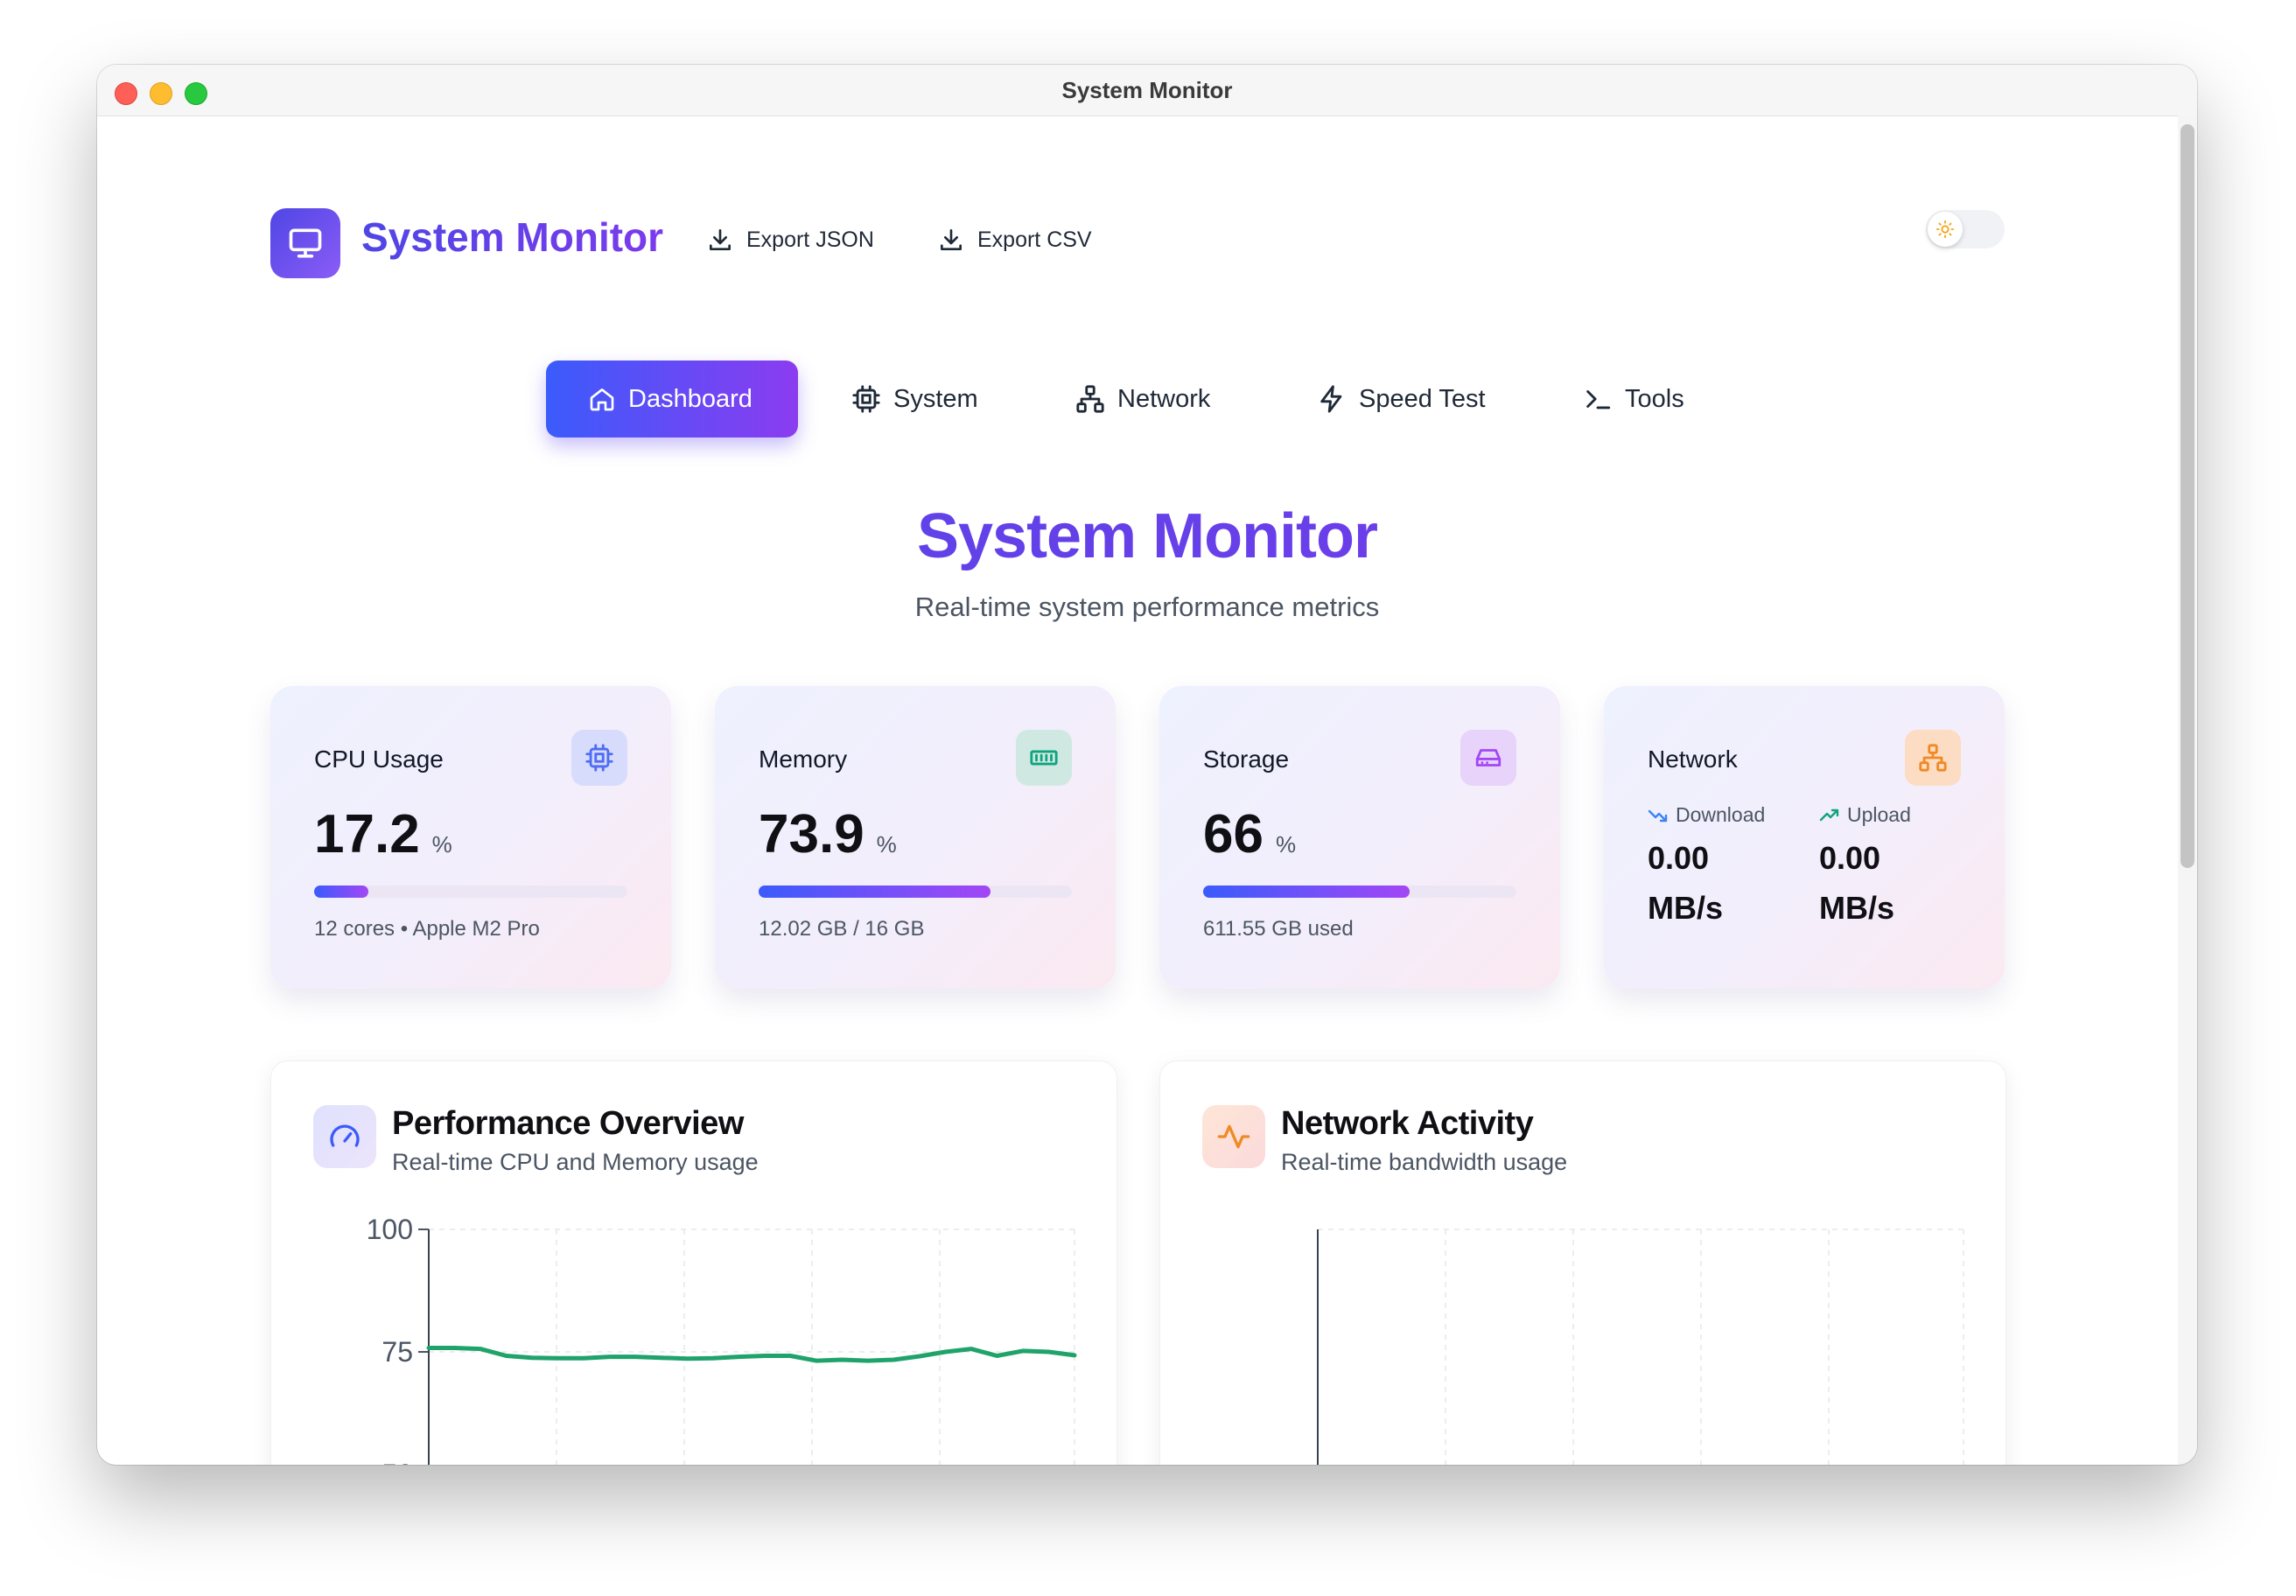 This screenshot has width=2296, height=1596. I want to click on monitor-icon, so click(305, 243).